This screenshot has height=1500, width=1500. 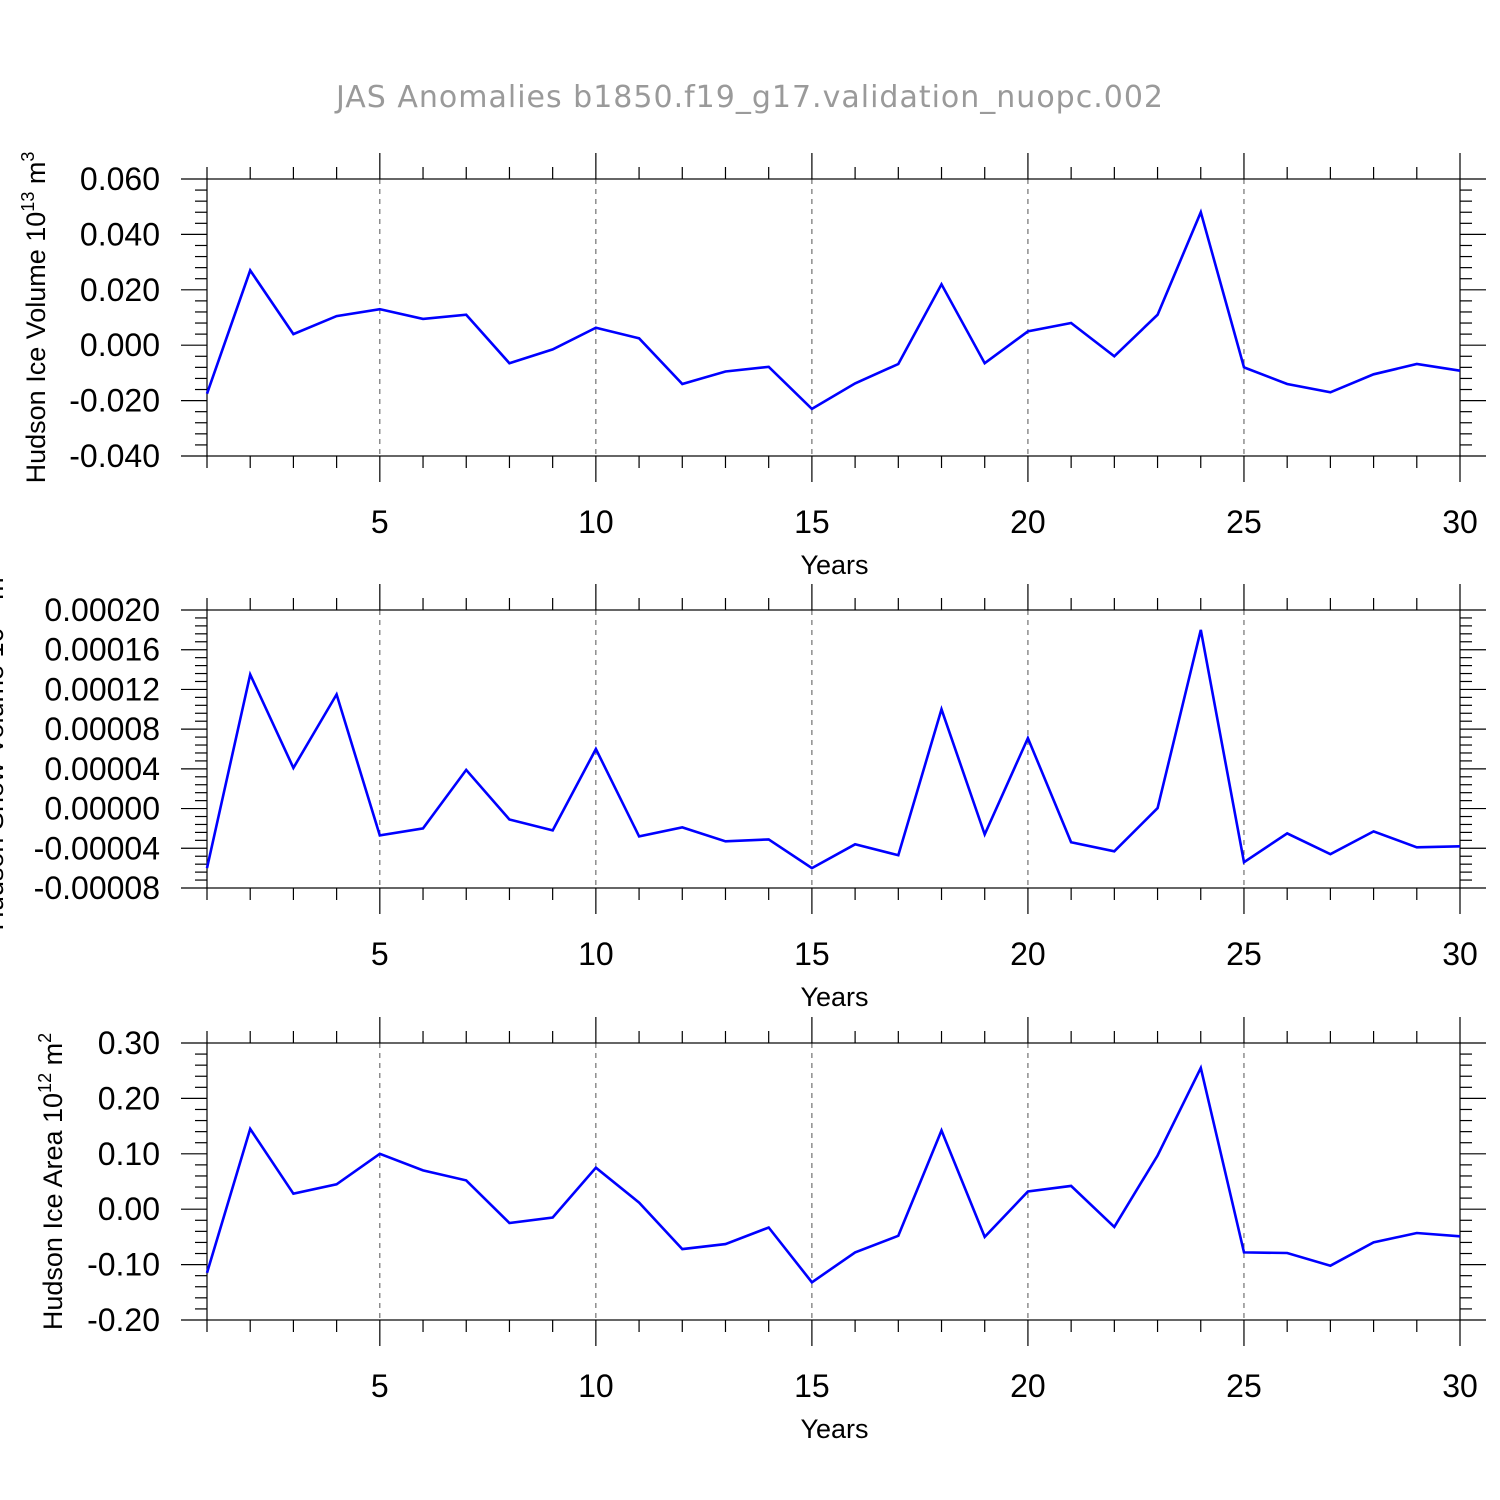 What do you see at coordinates (97, 888) in the screenshot?
I see `y-tick-label: -0.00008` at bounding box center [97, 888].